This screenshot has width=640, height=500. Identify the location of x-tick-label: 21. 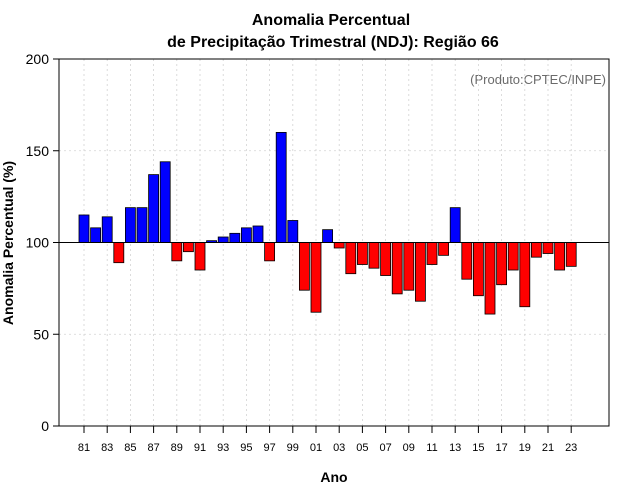
(548, 448).